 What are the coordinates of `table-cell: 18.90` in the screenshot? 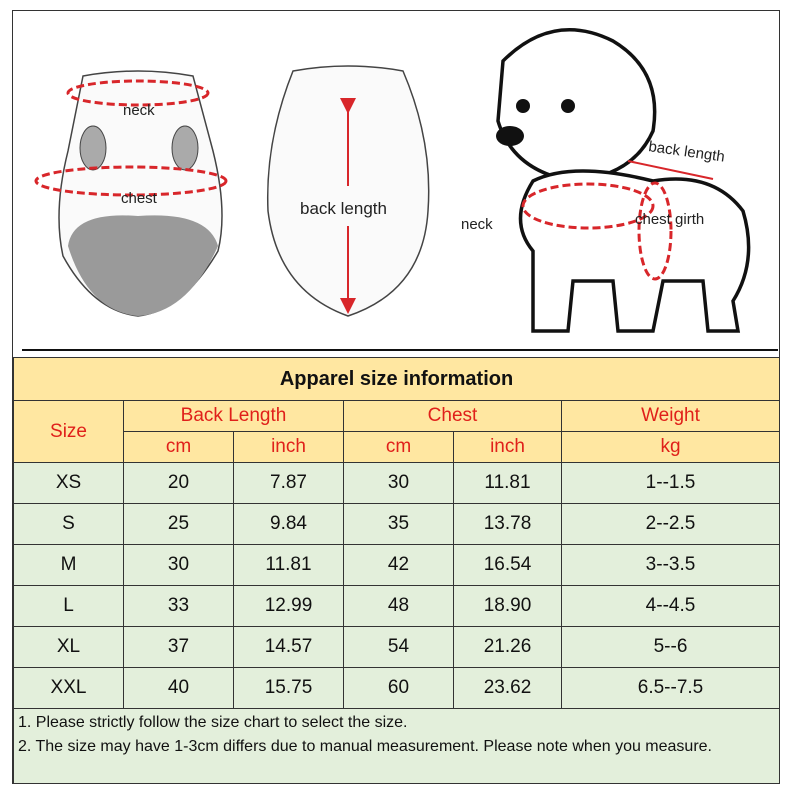 It's located at (507, 606).